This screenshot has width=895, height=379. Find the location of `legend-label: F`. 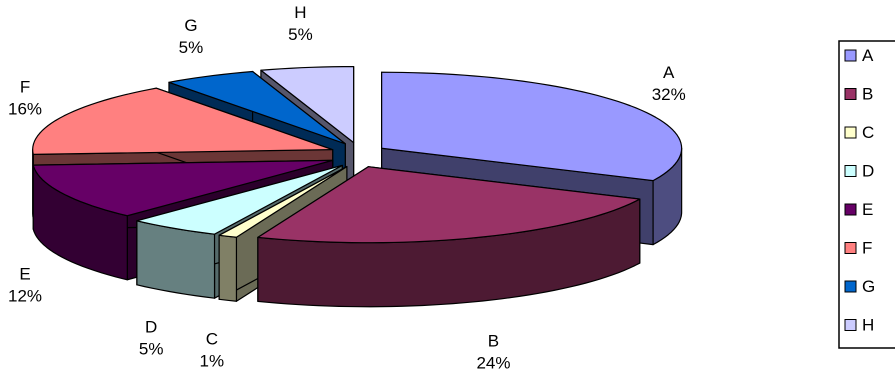

legend-label: F is located at coordinates (867, 248).